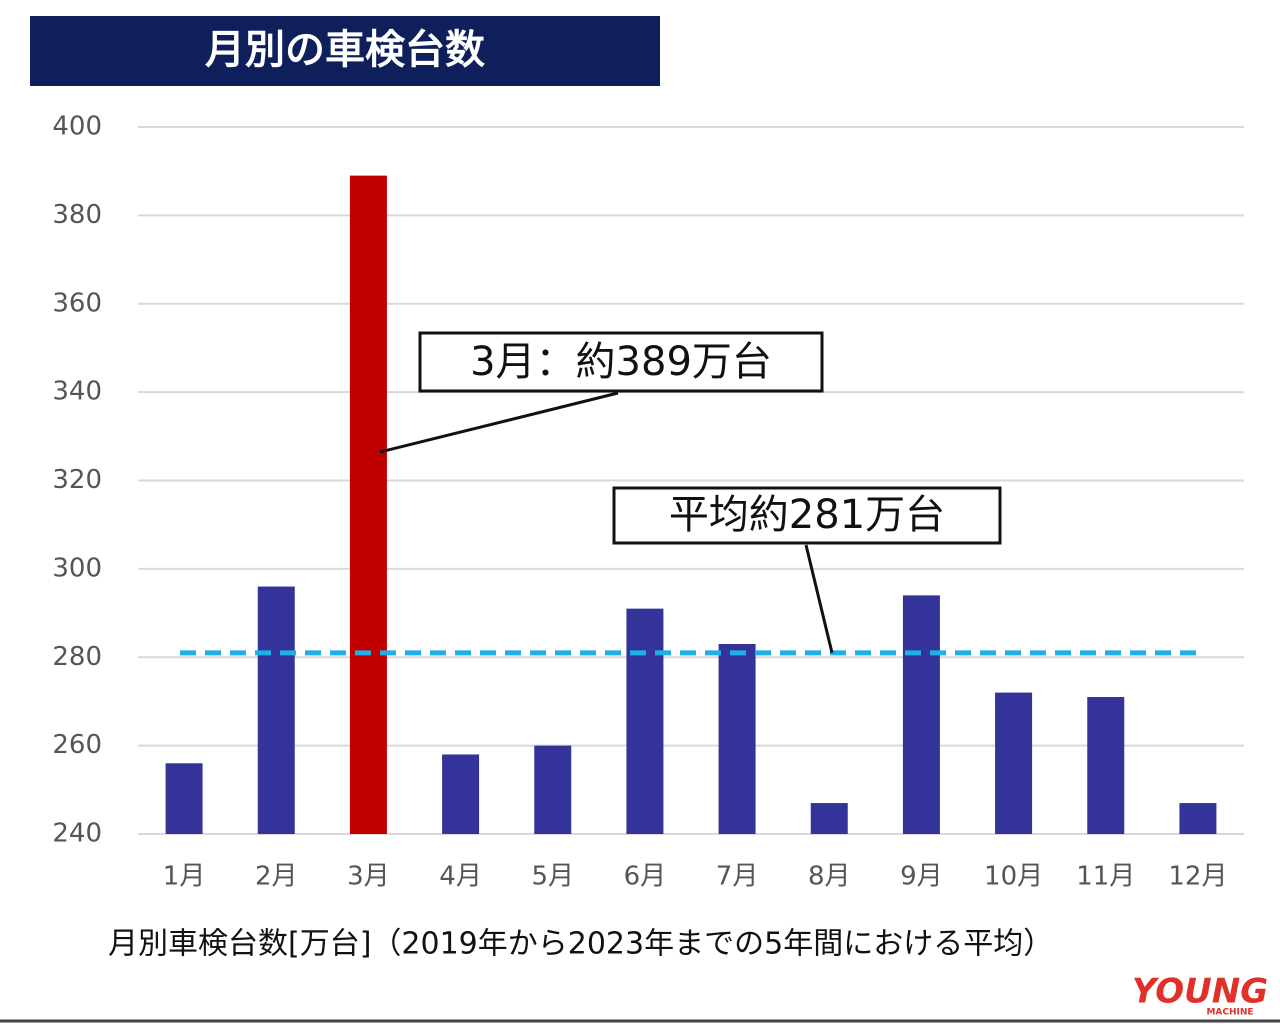  I want to click on y-tick-label: 240, so click(77, 834).